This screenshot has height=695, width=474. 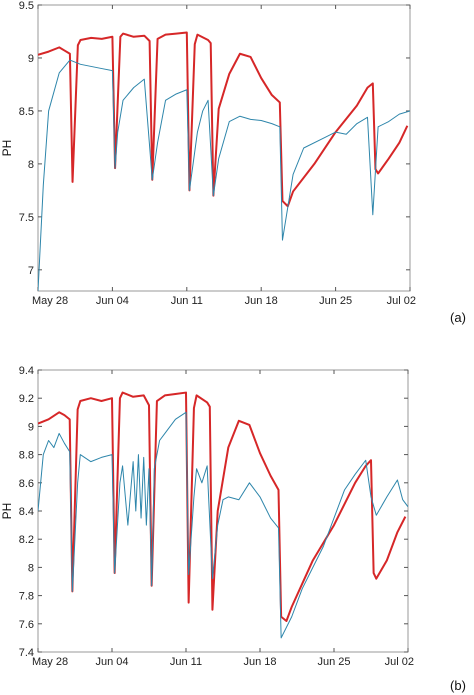 I want to click on y-tick-label: 7.4, so click(x=26, y=653).